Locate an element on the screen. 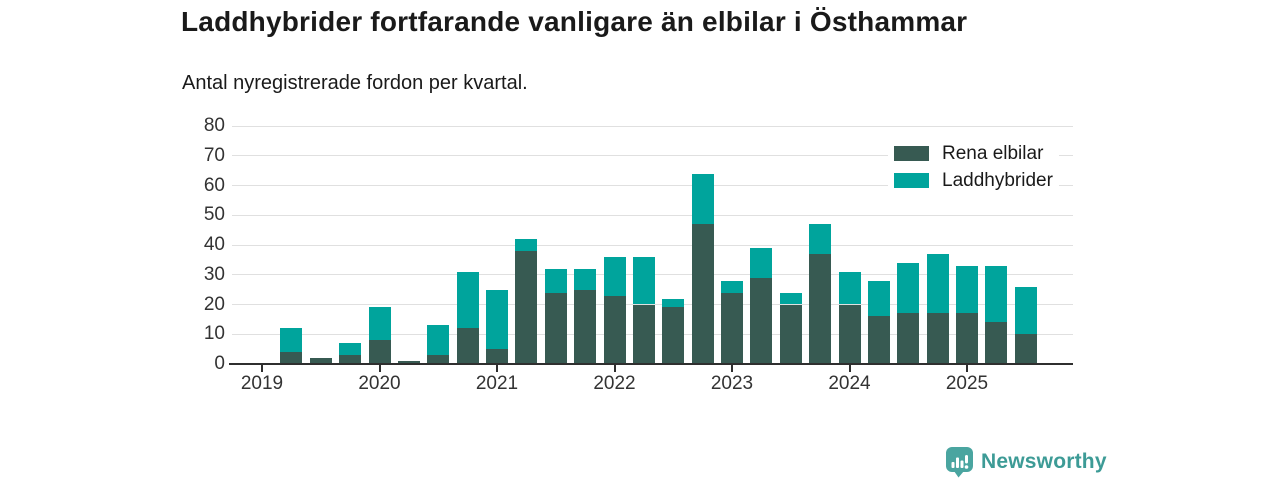  x-axis-tick-2022 is located at coordinates (614, 368).